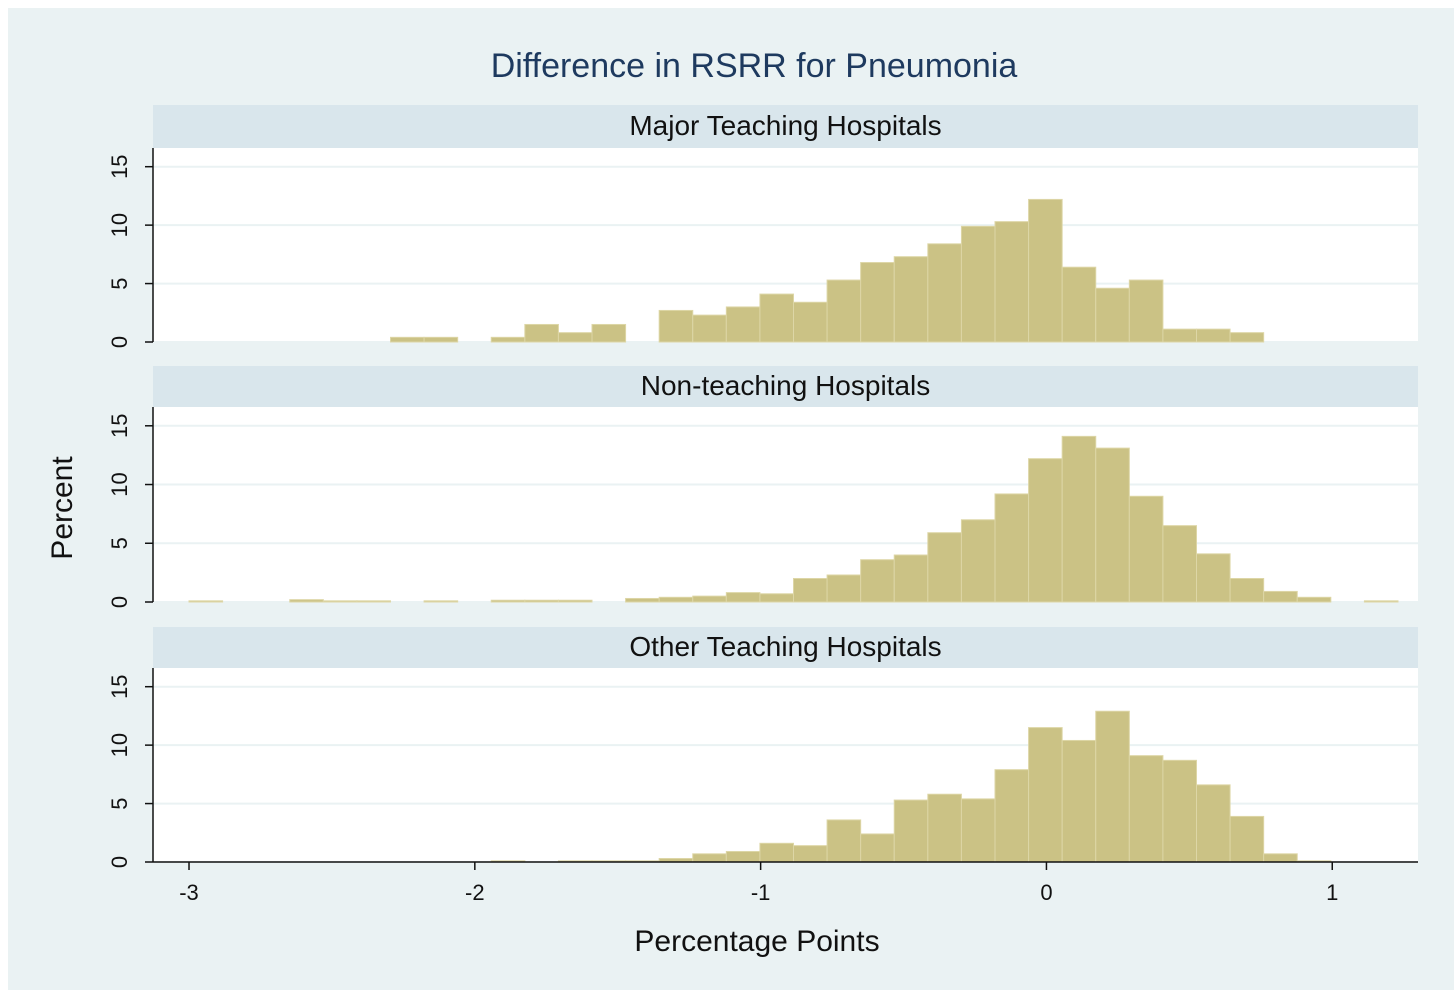 The image size is (1454, 990). Describe the element at coordinates (475, 892) in the screenshot. I see `x-tick-label: -2` at that location.